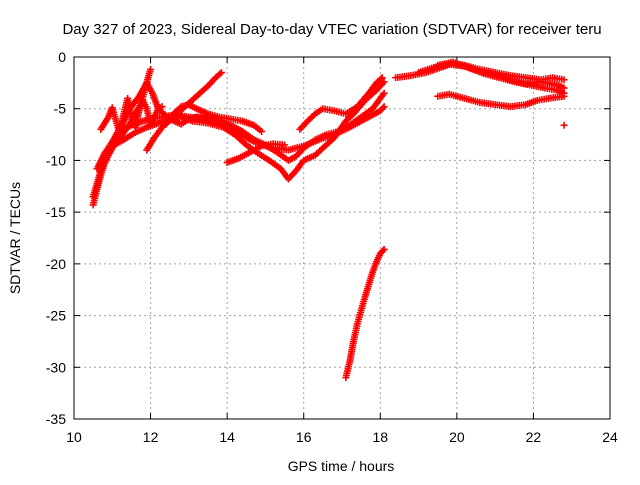 The image size is (640, 485). Describe the element at coordinates (56, 160) in the screenshot. I see `y-tick-label: -10` at that location.